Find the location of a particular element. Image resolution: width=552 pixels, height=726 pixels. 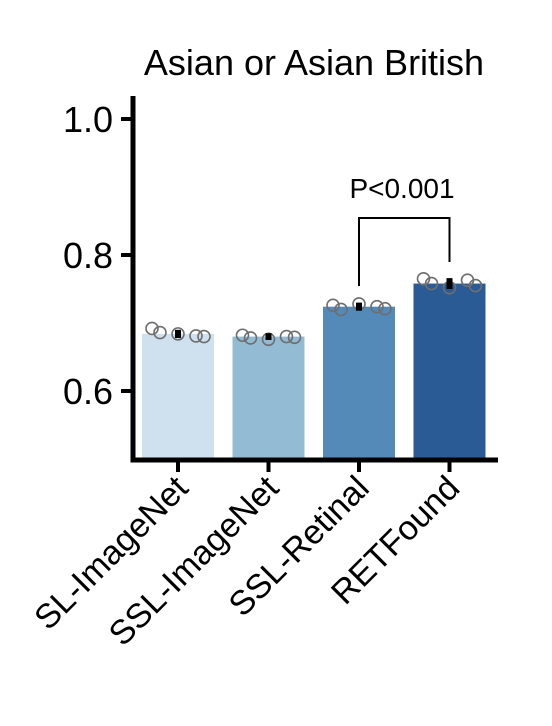

points-group is located at coordinates (314, 309).